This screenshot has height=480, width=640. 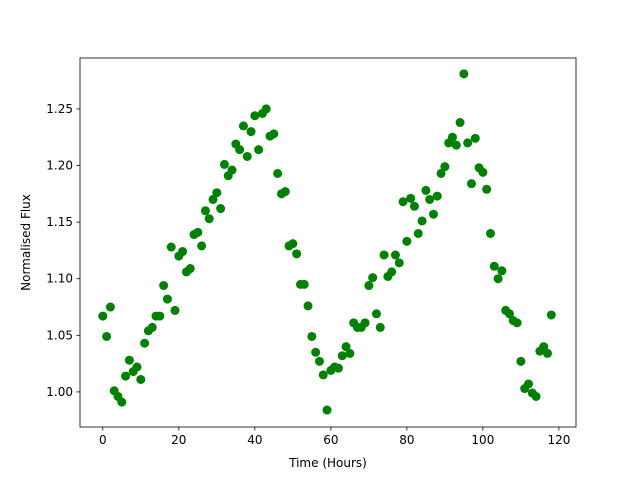 What do you see at coordinates (59, 109) in the screenshot?
I see `y-tick-label: 1.25` at bounding box center [59, 109].